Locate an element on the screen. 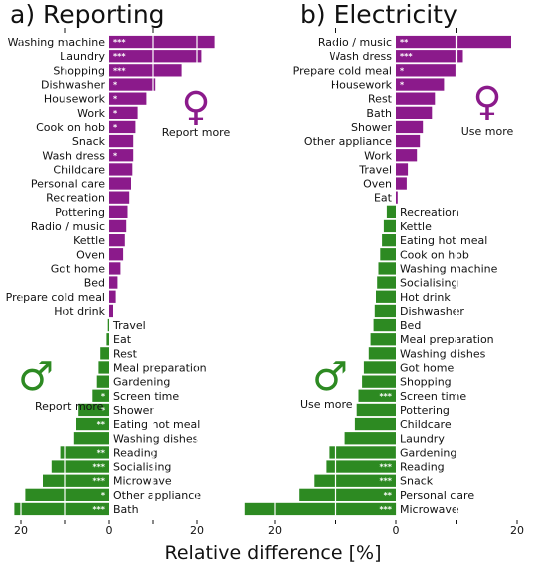 This screenshot has height=569, width=533. category-label-travel: Travel is located at coordinates (375, 169).